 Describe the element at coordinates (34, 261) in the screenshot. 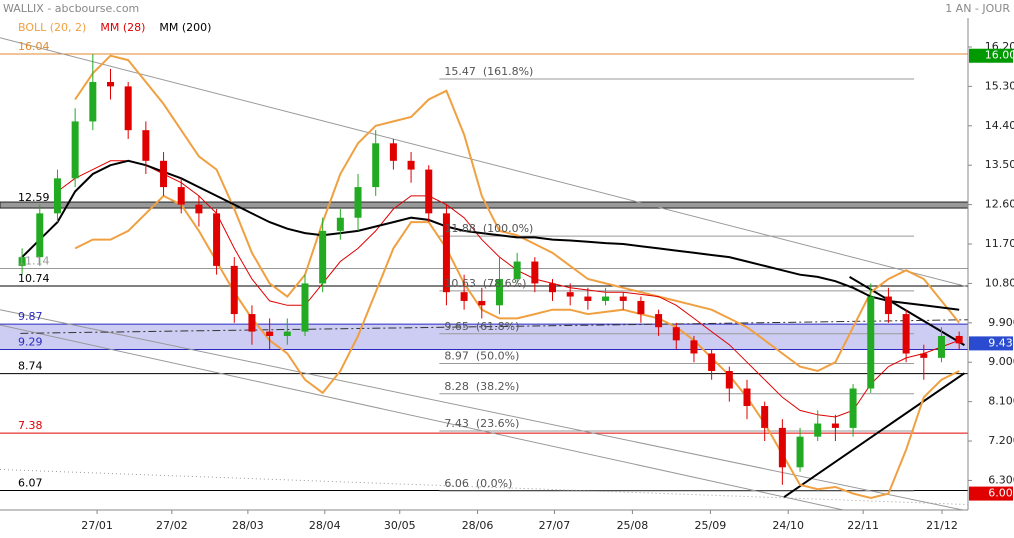

I see `level-label: 11.14` at that location.